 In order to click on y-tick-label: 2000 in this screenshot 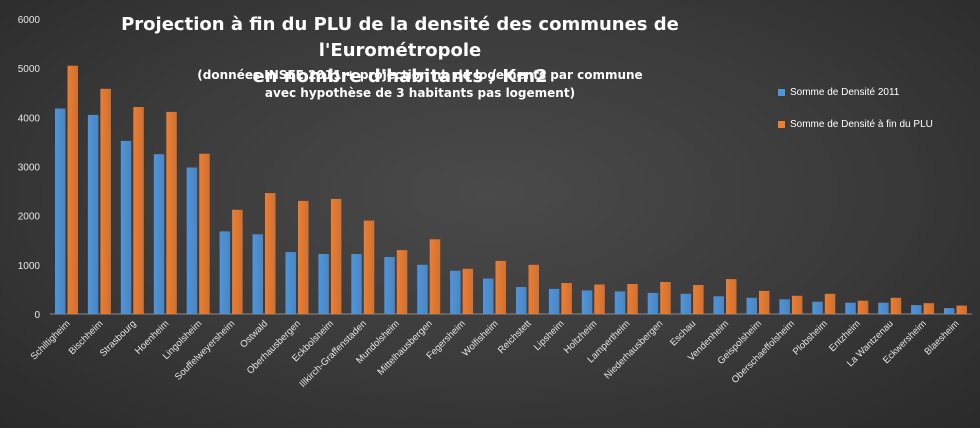, I will do `click(29, 217)`.